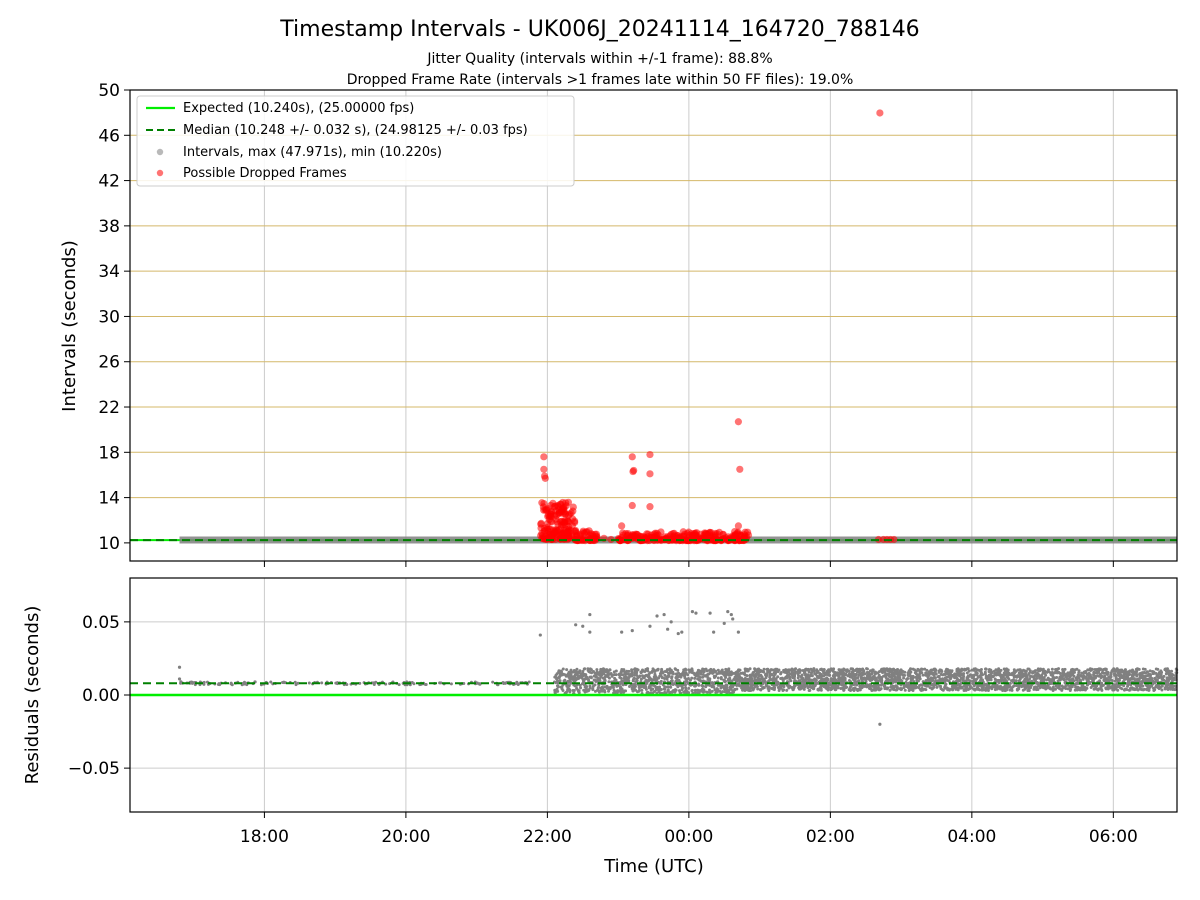 This screenshot has height=900, width=1200. Describe the element at coordinates (109, 182) in the screenshot. I see `top-y-tick-label: 42` at that location.